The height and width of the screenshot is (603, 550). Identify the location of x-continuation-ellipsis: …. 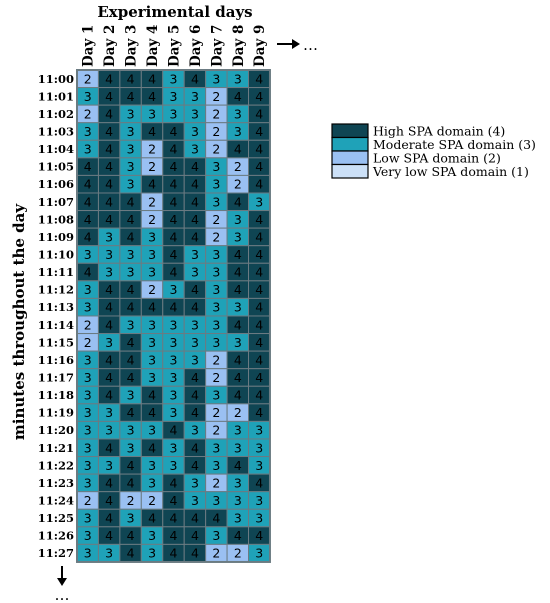
(310, 45).